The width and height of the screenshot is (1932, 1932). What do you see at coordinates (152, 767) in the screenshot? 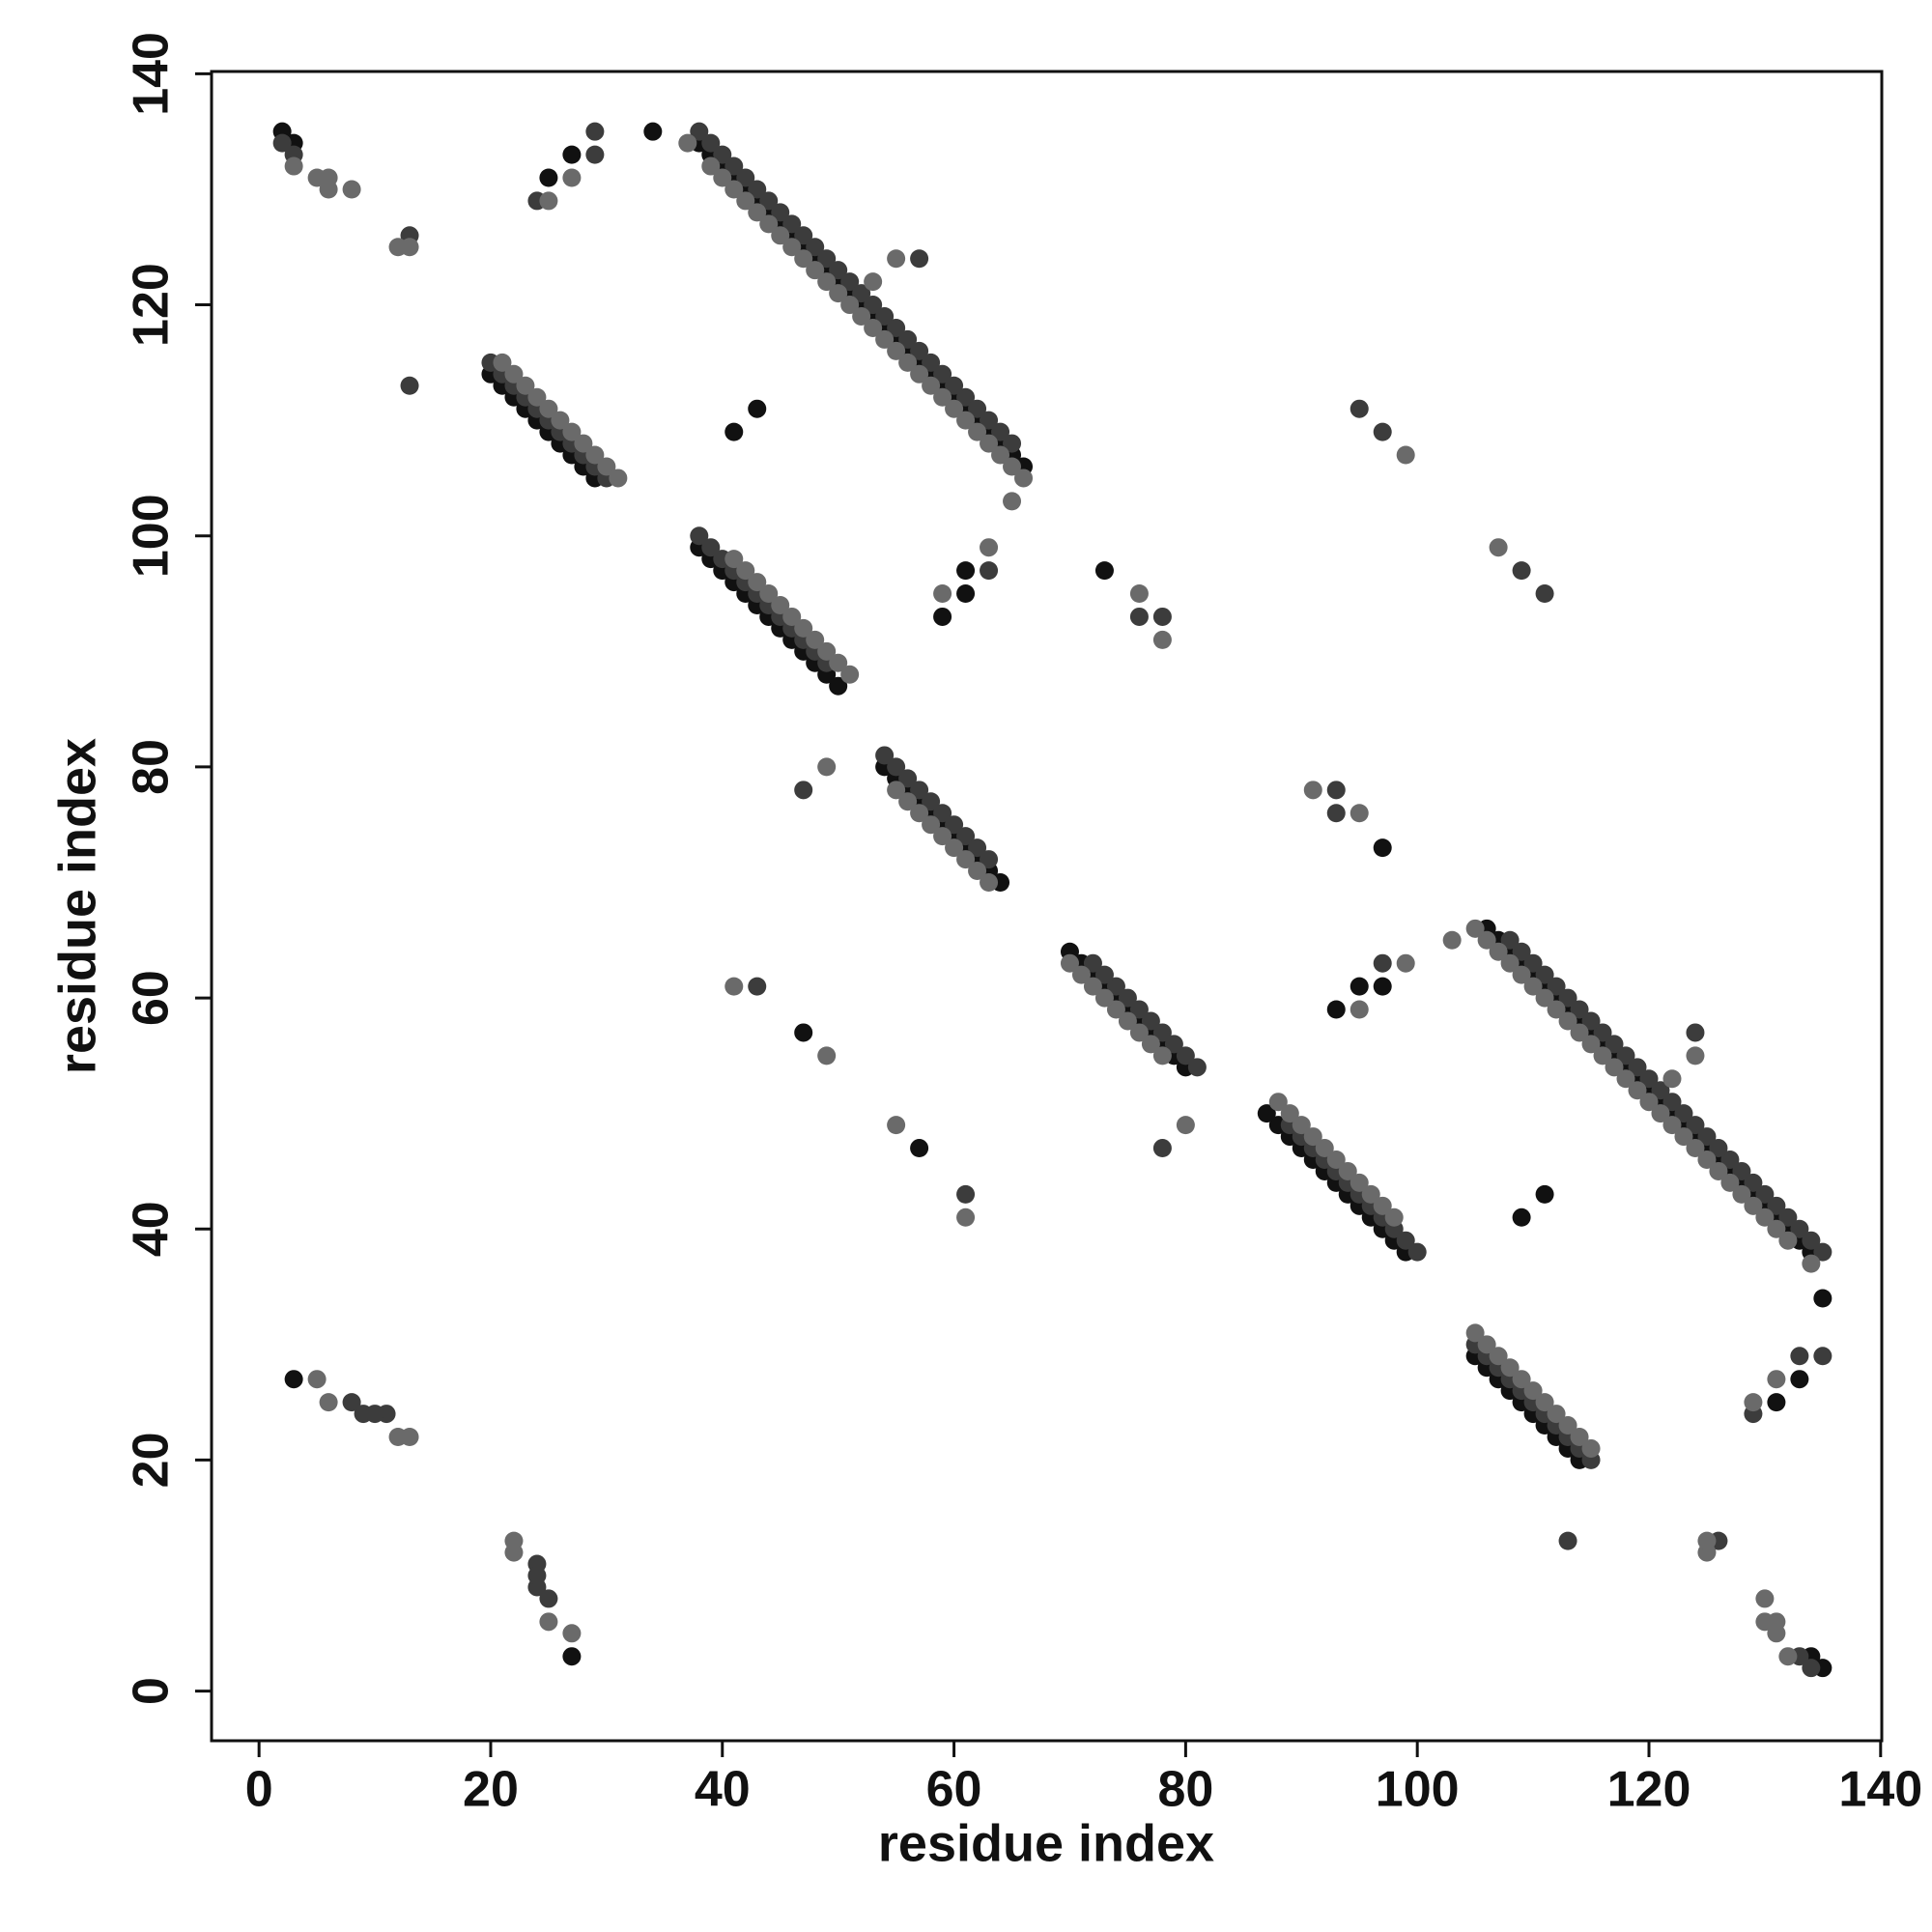
I see `y-tick-label: 80` at bounding box center [152, 767].